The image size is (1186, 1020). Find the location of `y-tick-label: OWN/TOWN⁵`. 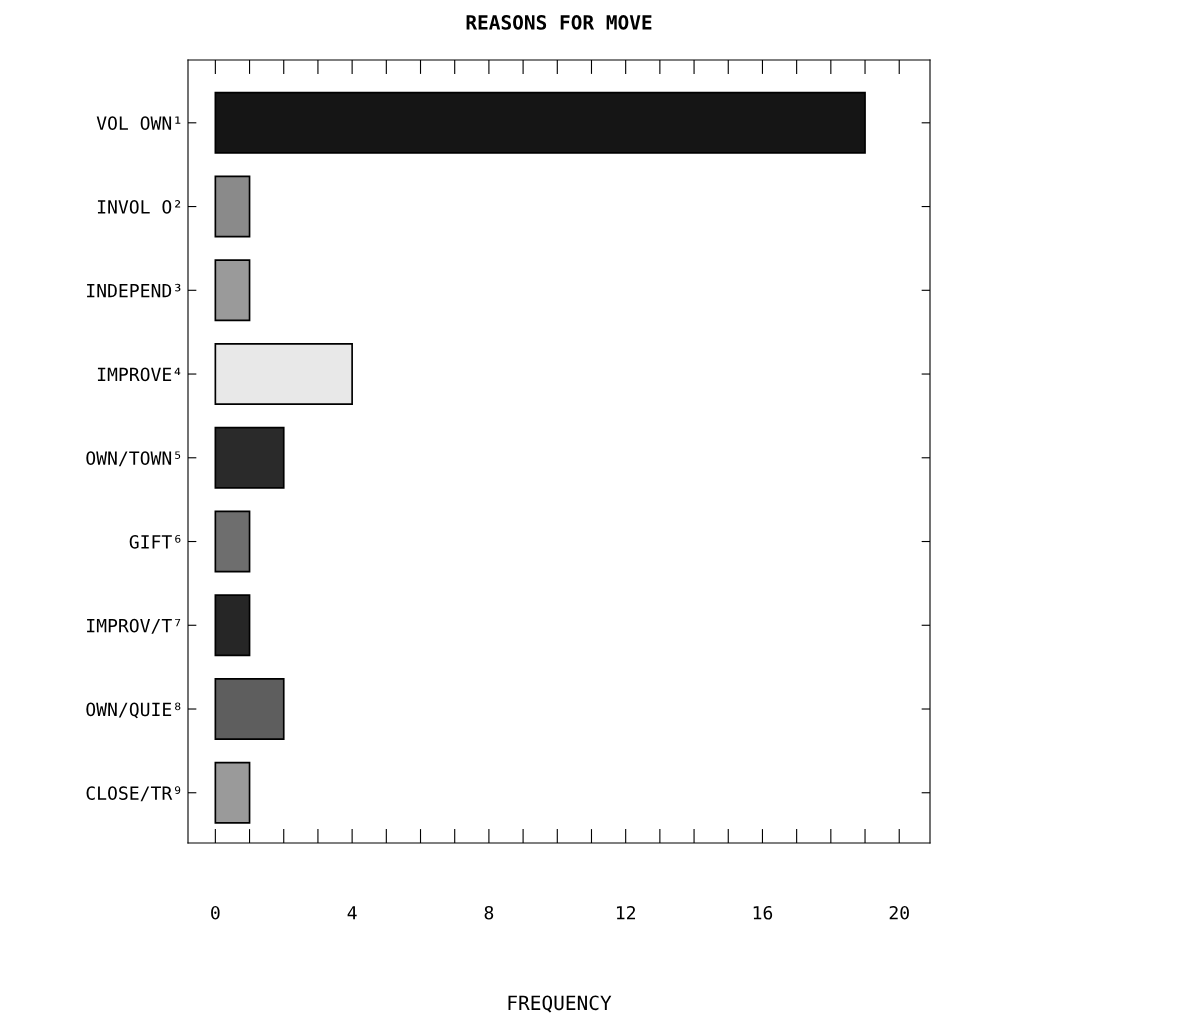

y-tick-label: OWN/TOWN⁵ is located at coordinates (133, 459).